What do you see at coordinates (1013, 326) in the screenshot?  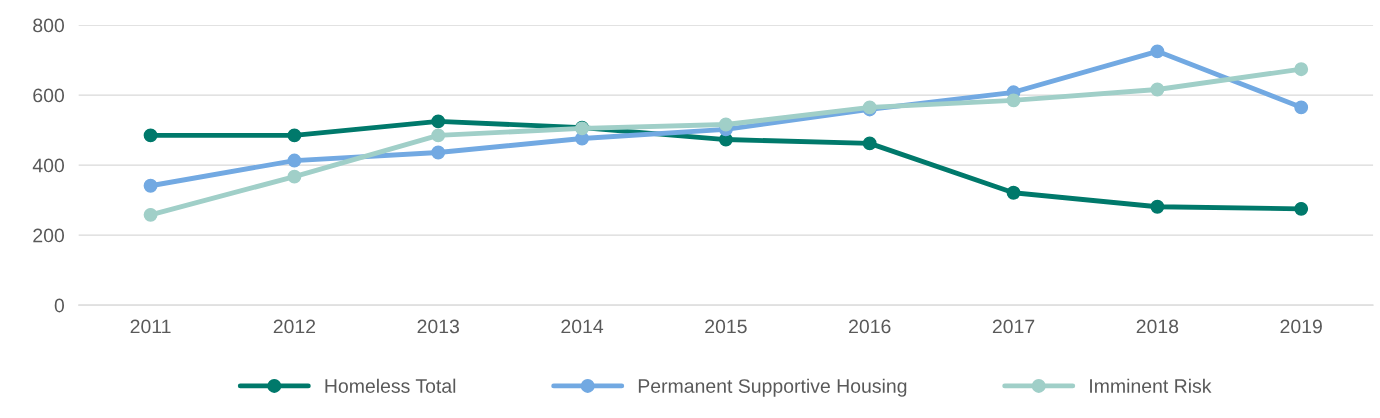 I see `x-tick-label: 2017` at bounding box center [1013, 326].